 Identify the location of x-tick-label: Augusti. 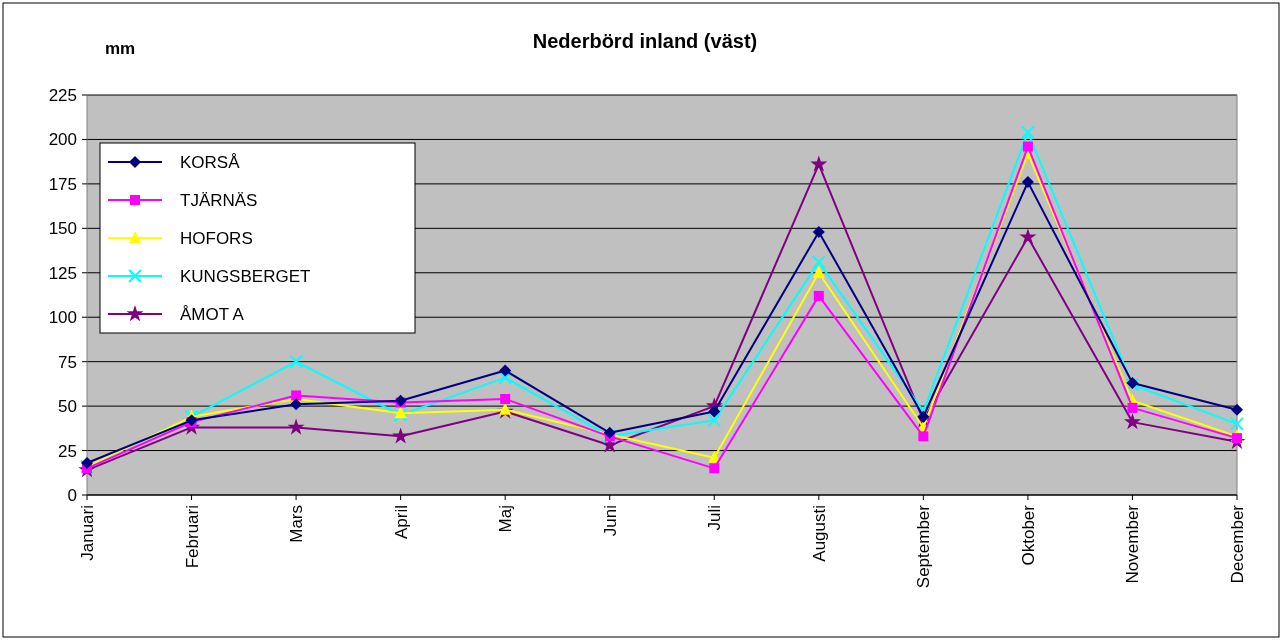
(819, 533).